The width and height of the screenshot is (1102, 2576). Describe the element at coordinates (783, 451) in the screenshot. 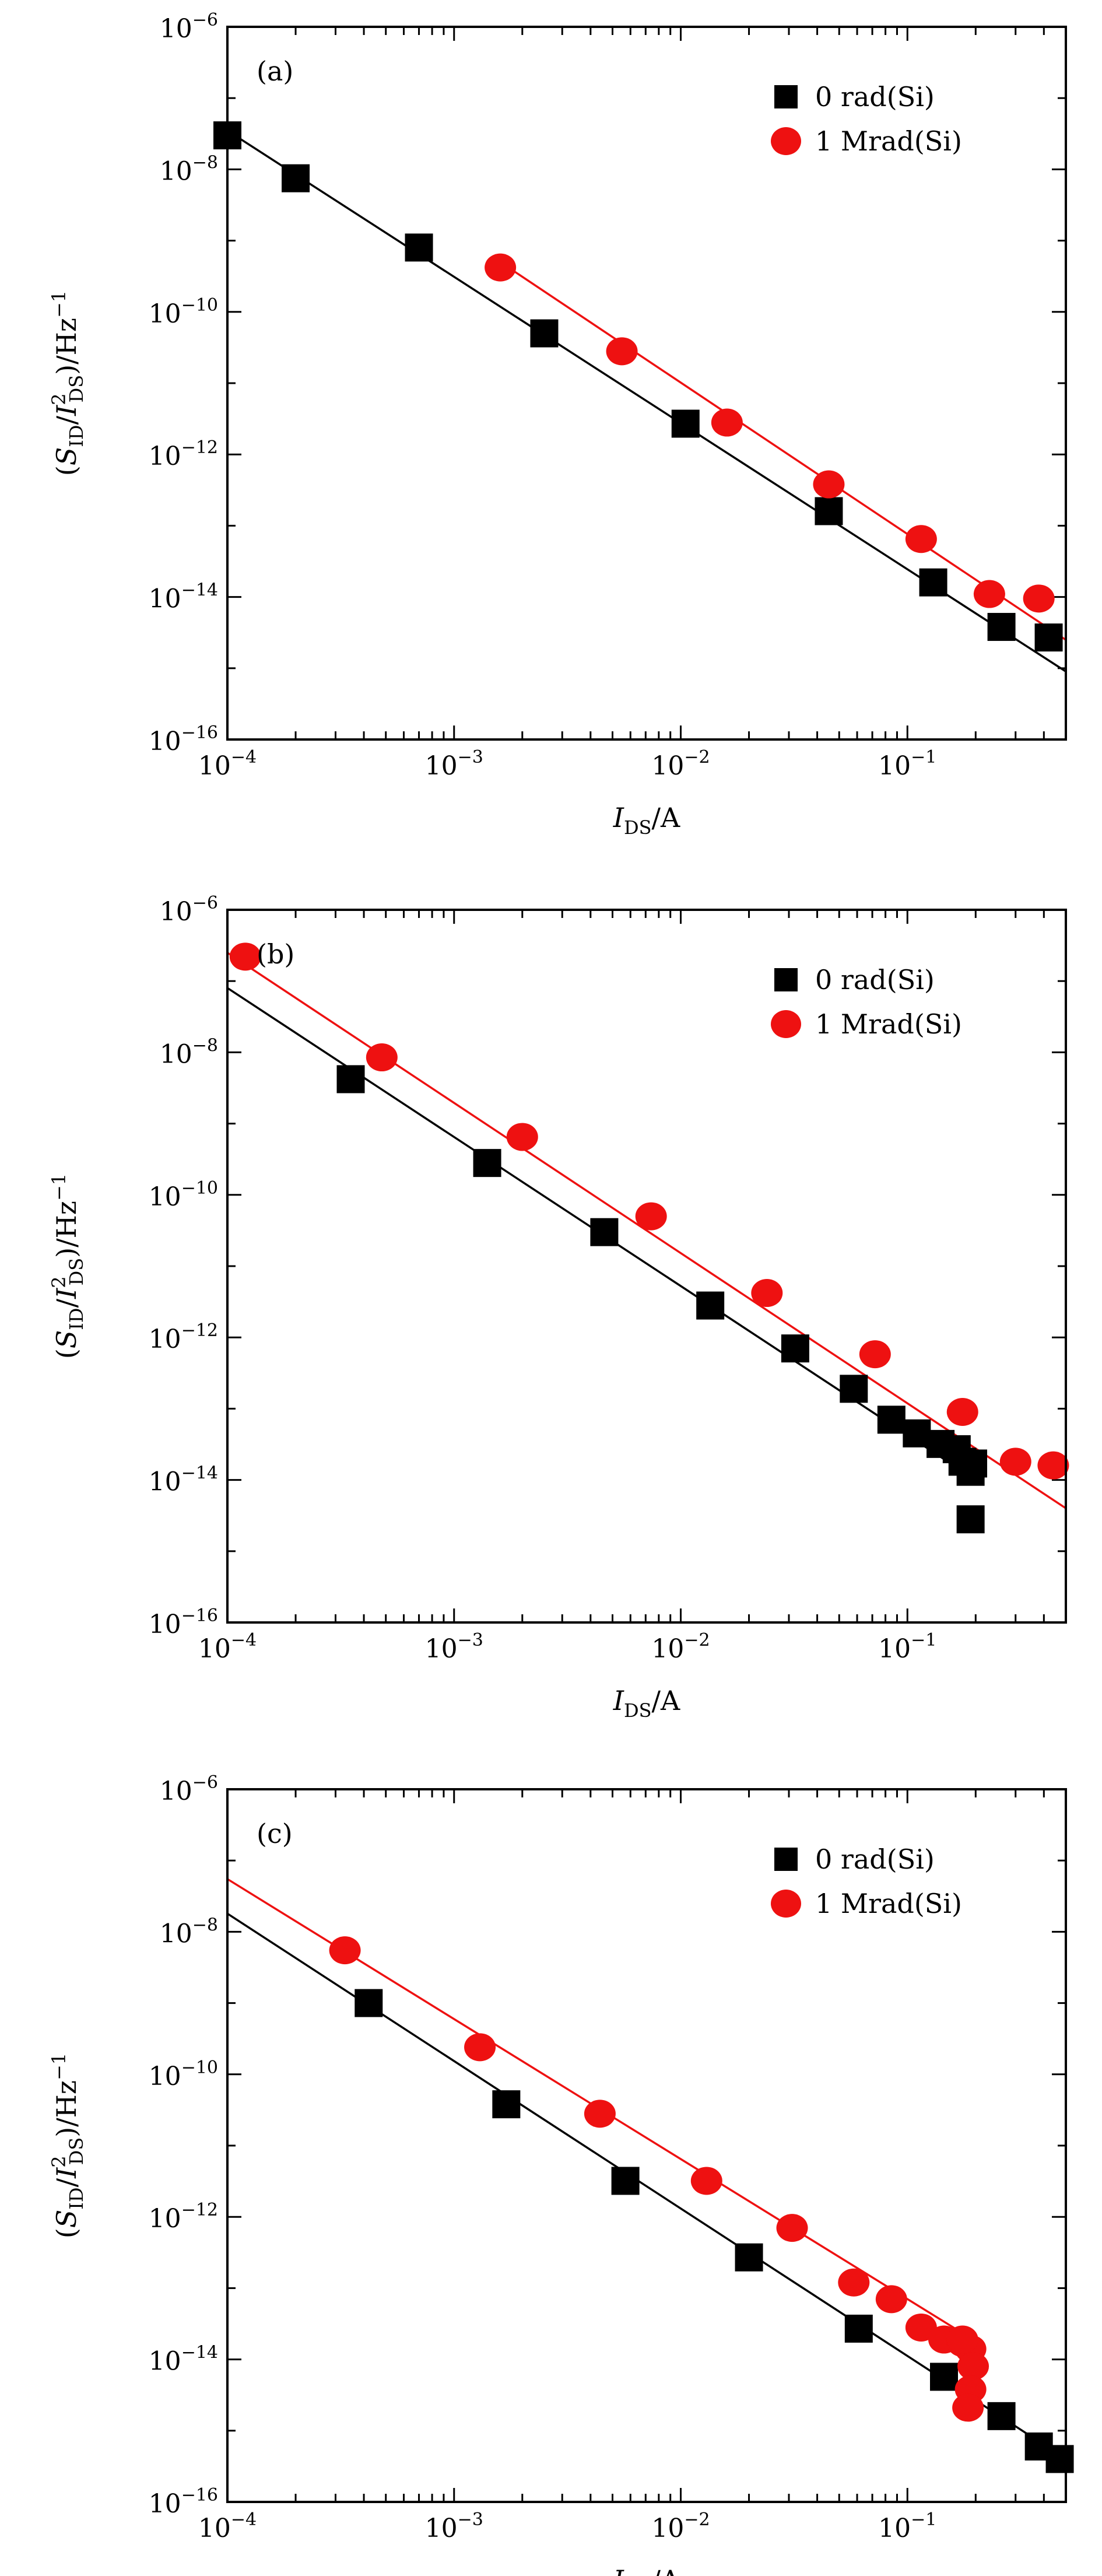

I see `fit-line-irradiated` at that location.